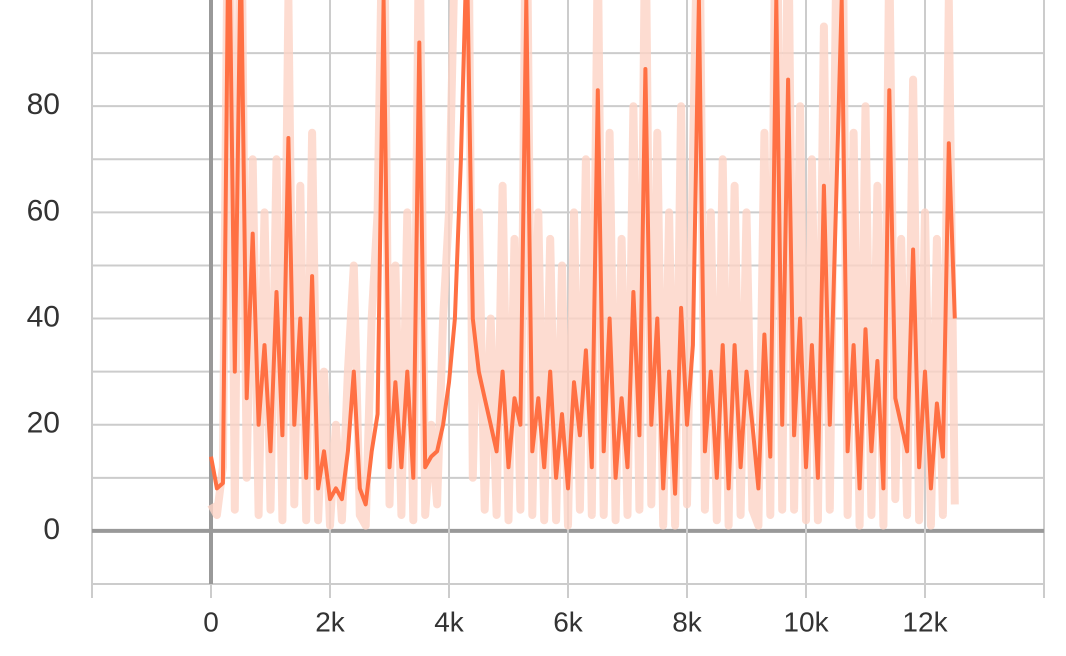 The image size is (1066, 656). Describe the element at coordinates (925, 621) in the screenshot. I see `x-tick-label: 12k` at that location.